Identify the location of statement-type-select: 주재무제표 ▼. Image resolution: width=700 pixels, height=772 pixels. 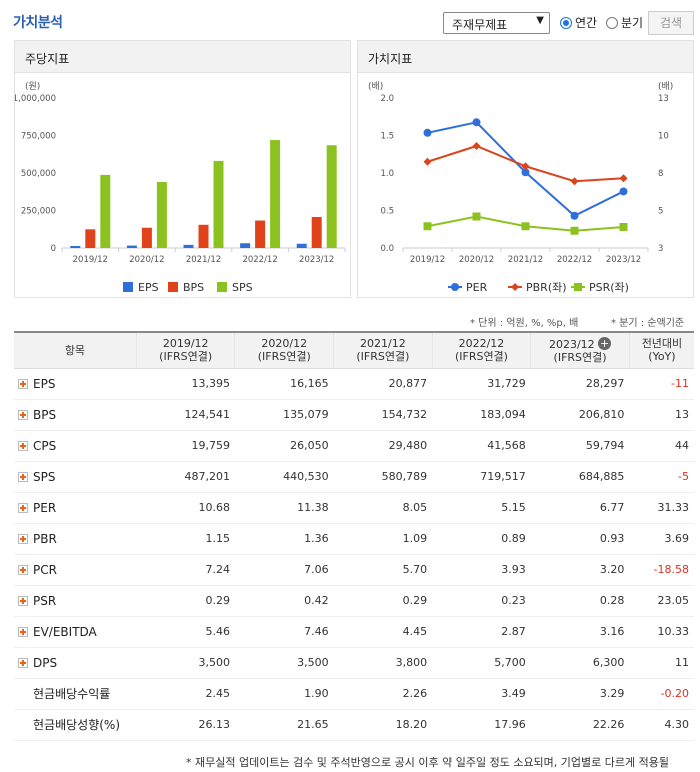
(496, 23).